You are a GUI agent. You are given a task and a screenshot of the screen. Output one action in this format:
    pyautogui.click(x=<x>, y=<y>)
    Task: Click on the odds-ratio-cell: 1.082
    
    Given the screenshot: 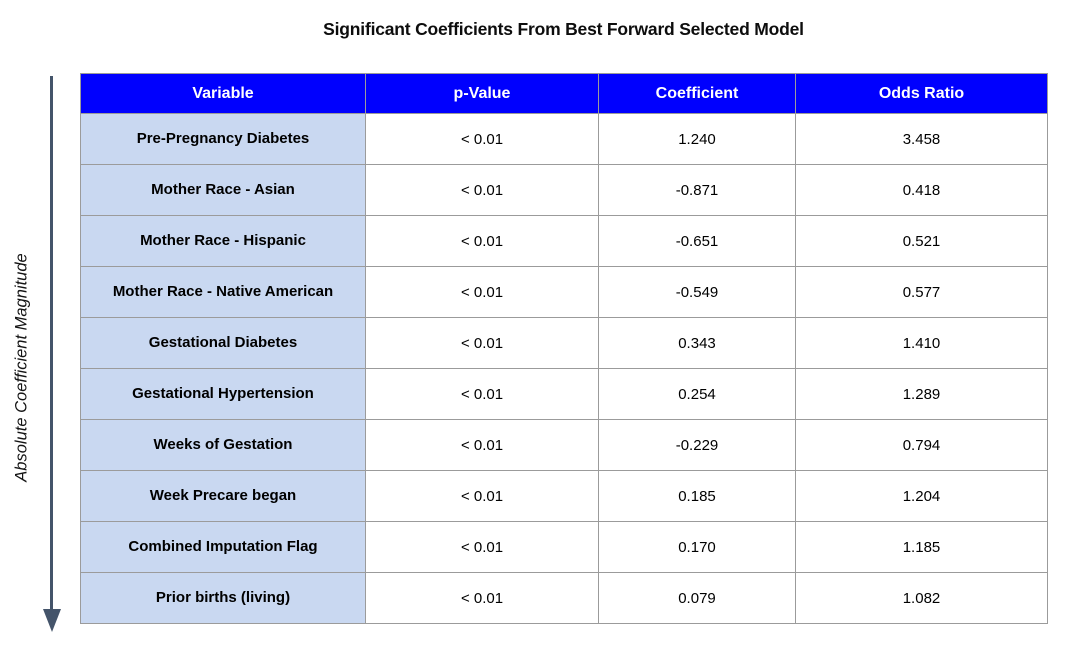 What is the action you would take?
    pyautogui.click(x=921, y=598)
    